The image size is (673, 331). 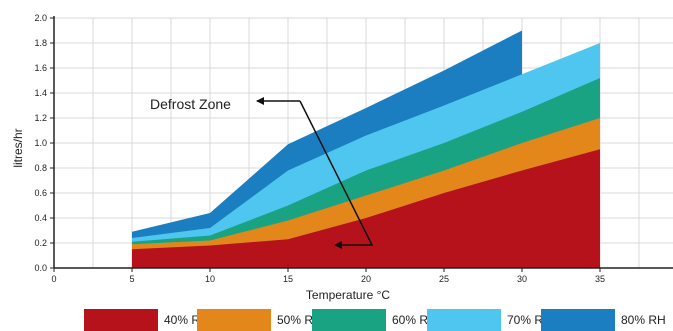 I want to click on legend: 40% RH 50% RH 60% RH 70% RH 80% RH, so click(x=336, y=317).